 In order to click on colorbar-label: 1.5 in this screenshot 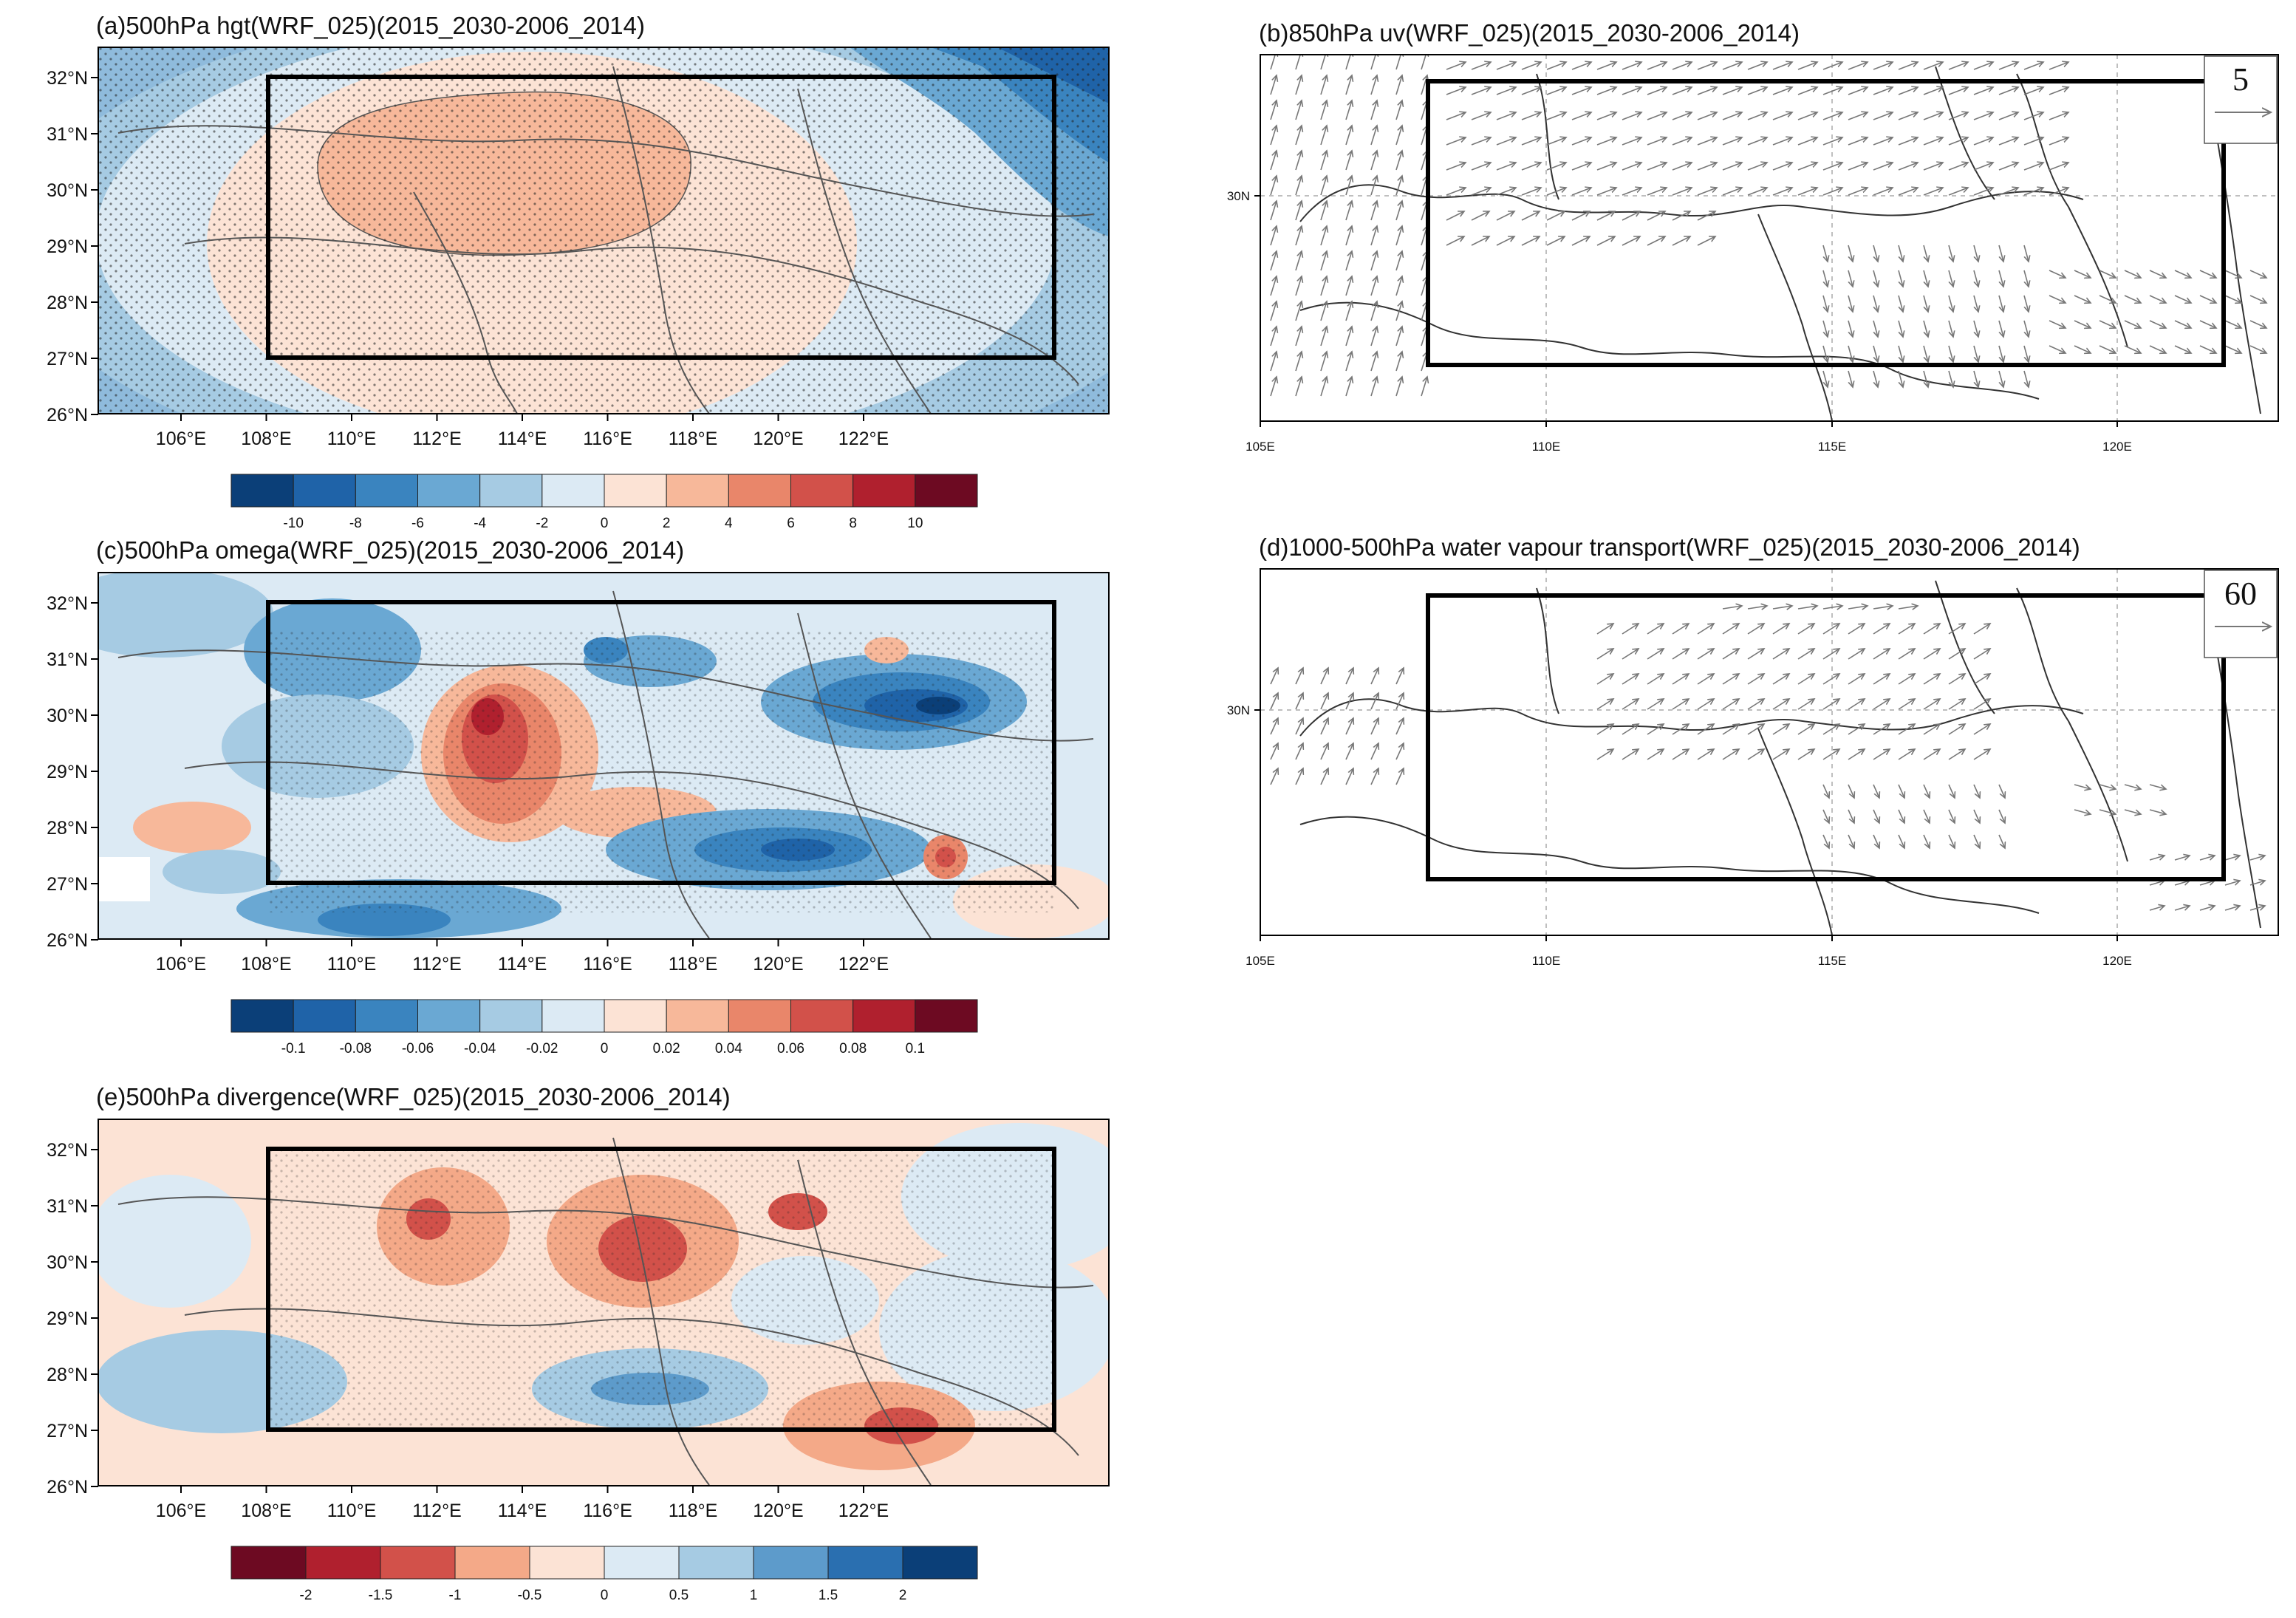, I will do `click(828, 1595)`.